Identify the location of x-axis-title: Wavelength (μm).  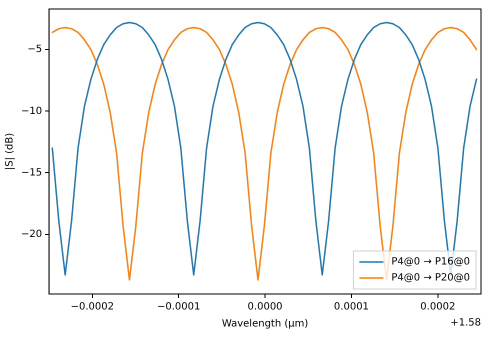
(265, 324).